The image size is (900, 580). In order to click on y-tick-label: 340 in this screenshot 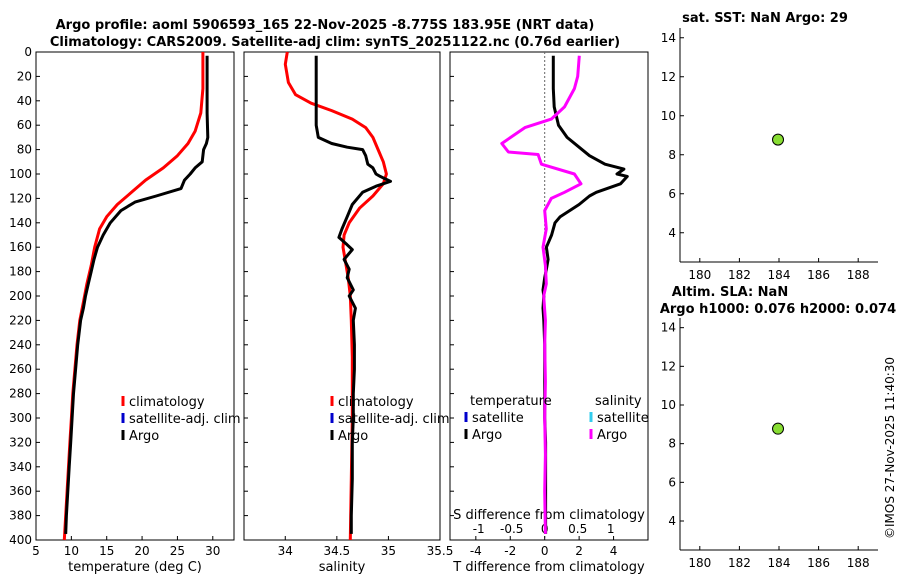, I will do `click(20, 467)`.